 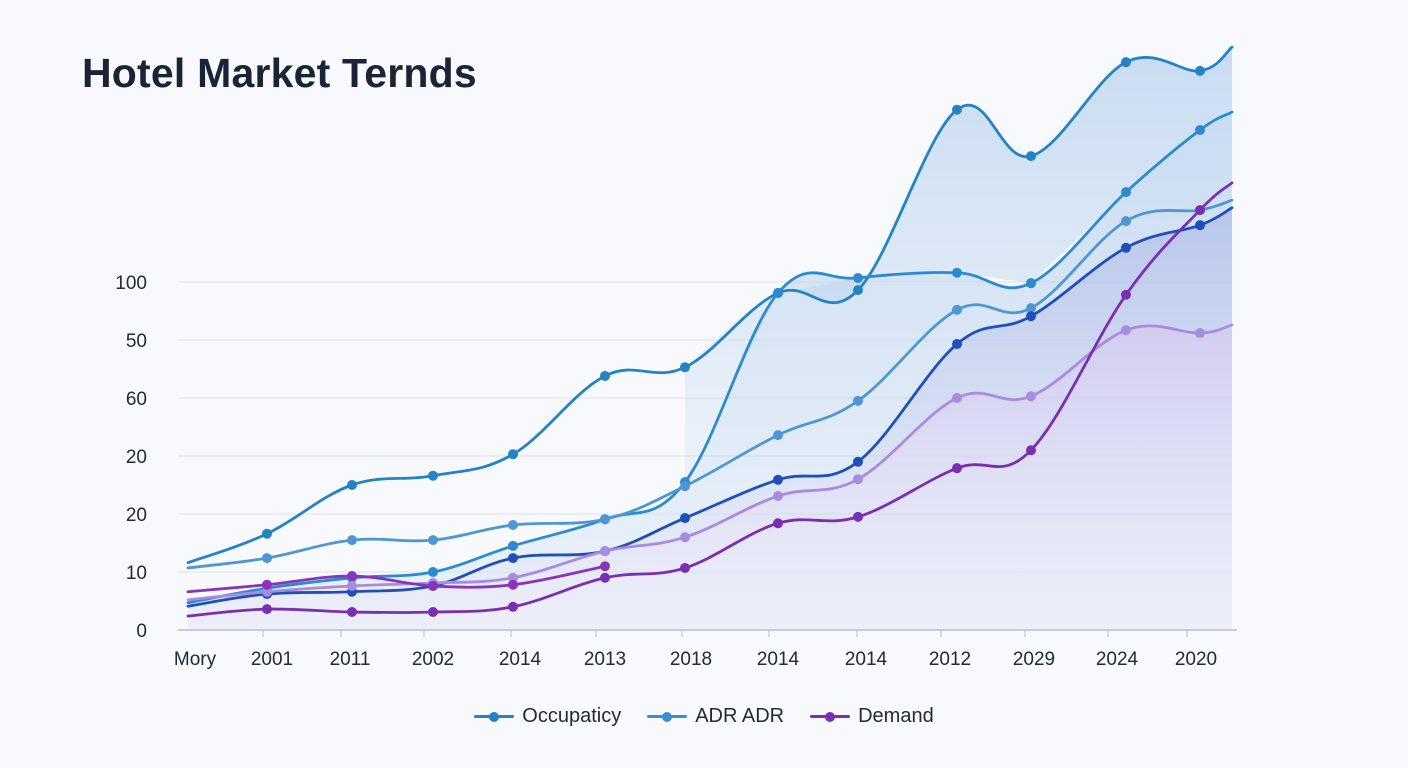 I want to click on x-tick-label: 2002, so click(x=433, y=659).